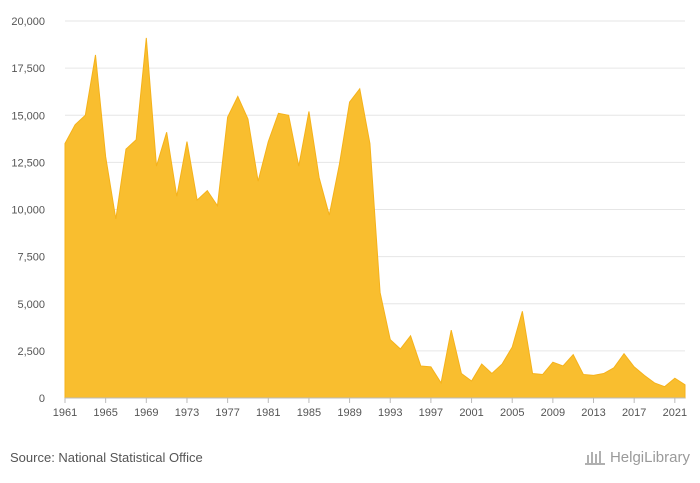 This screenshot has height=483, width=700. I want to click on y-tick-label: 0, so click(42, 399).